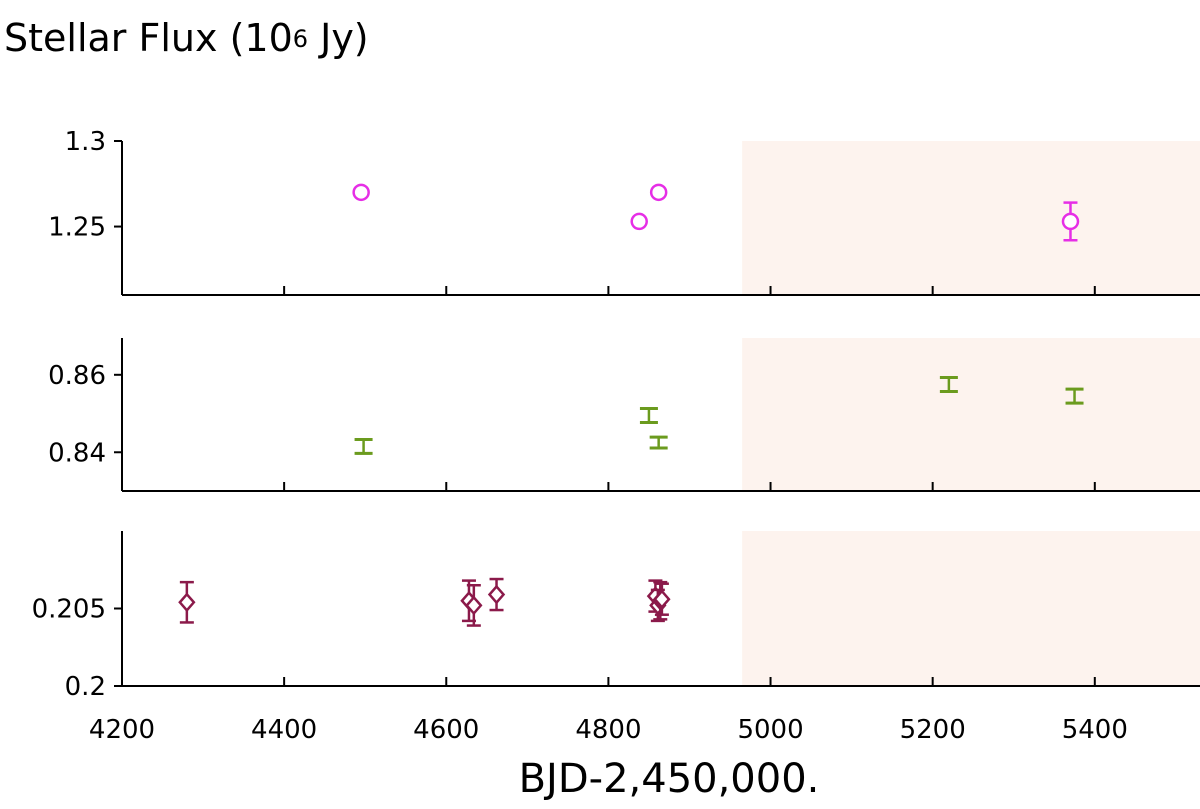 The image size is (1200, 809). Describe the element at coordinates (669, 779) in the screenshot. I see `x-axis-label: BJD-2,450,000.` at that location.